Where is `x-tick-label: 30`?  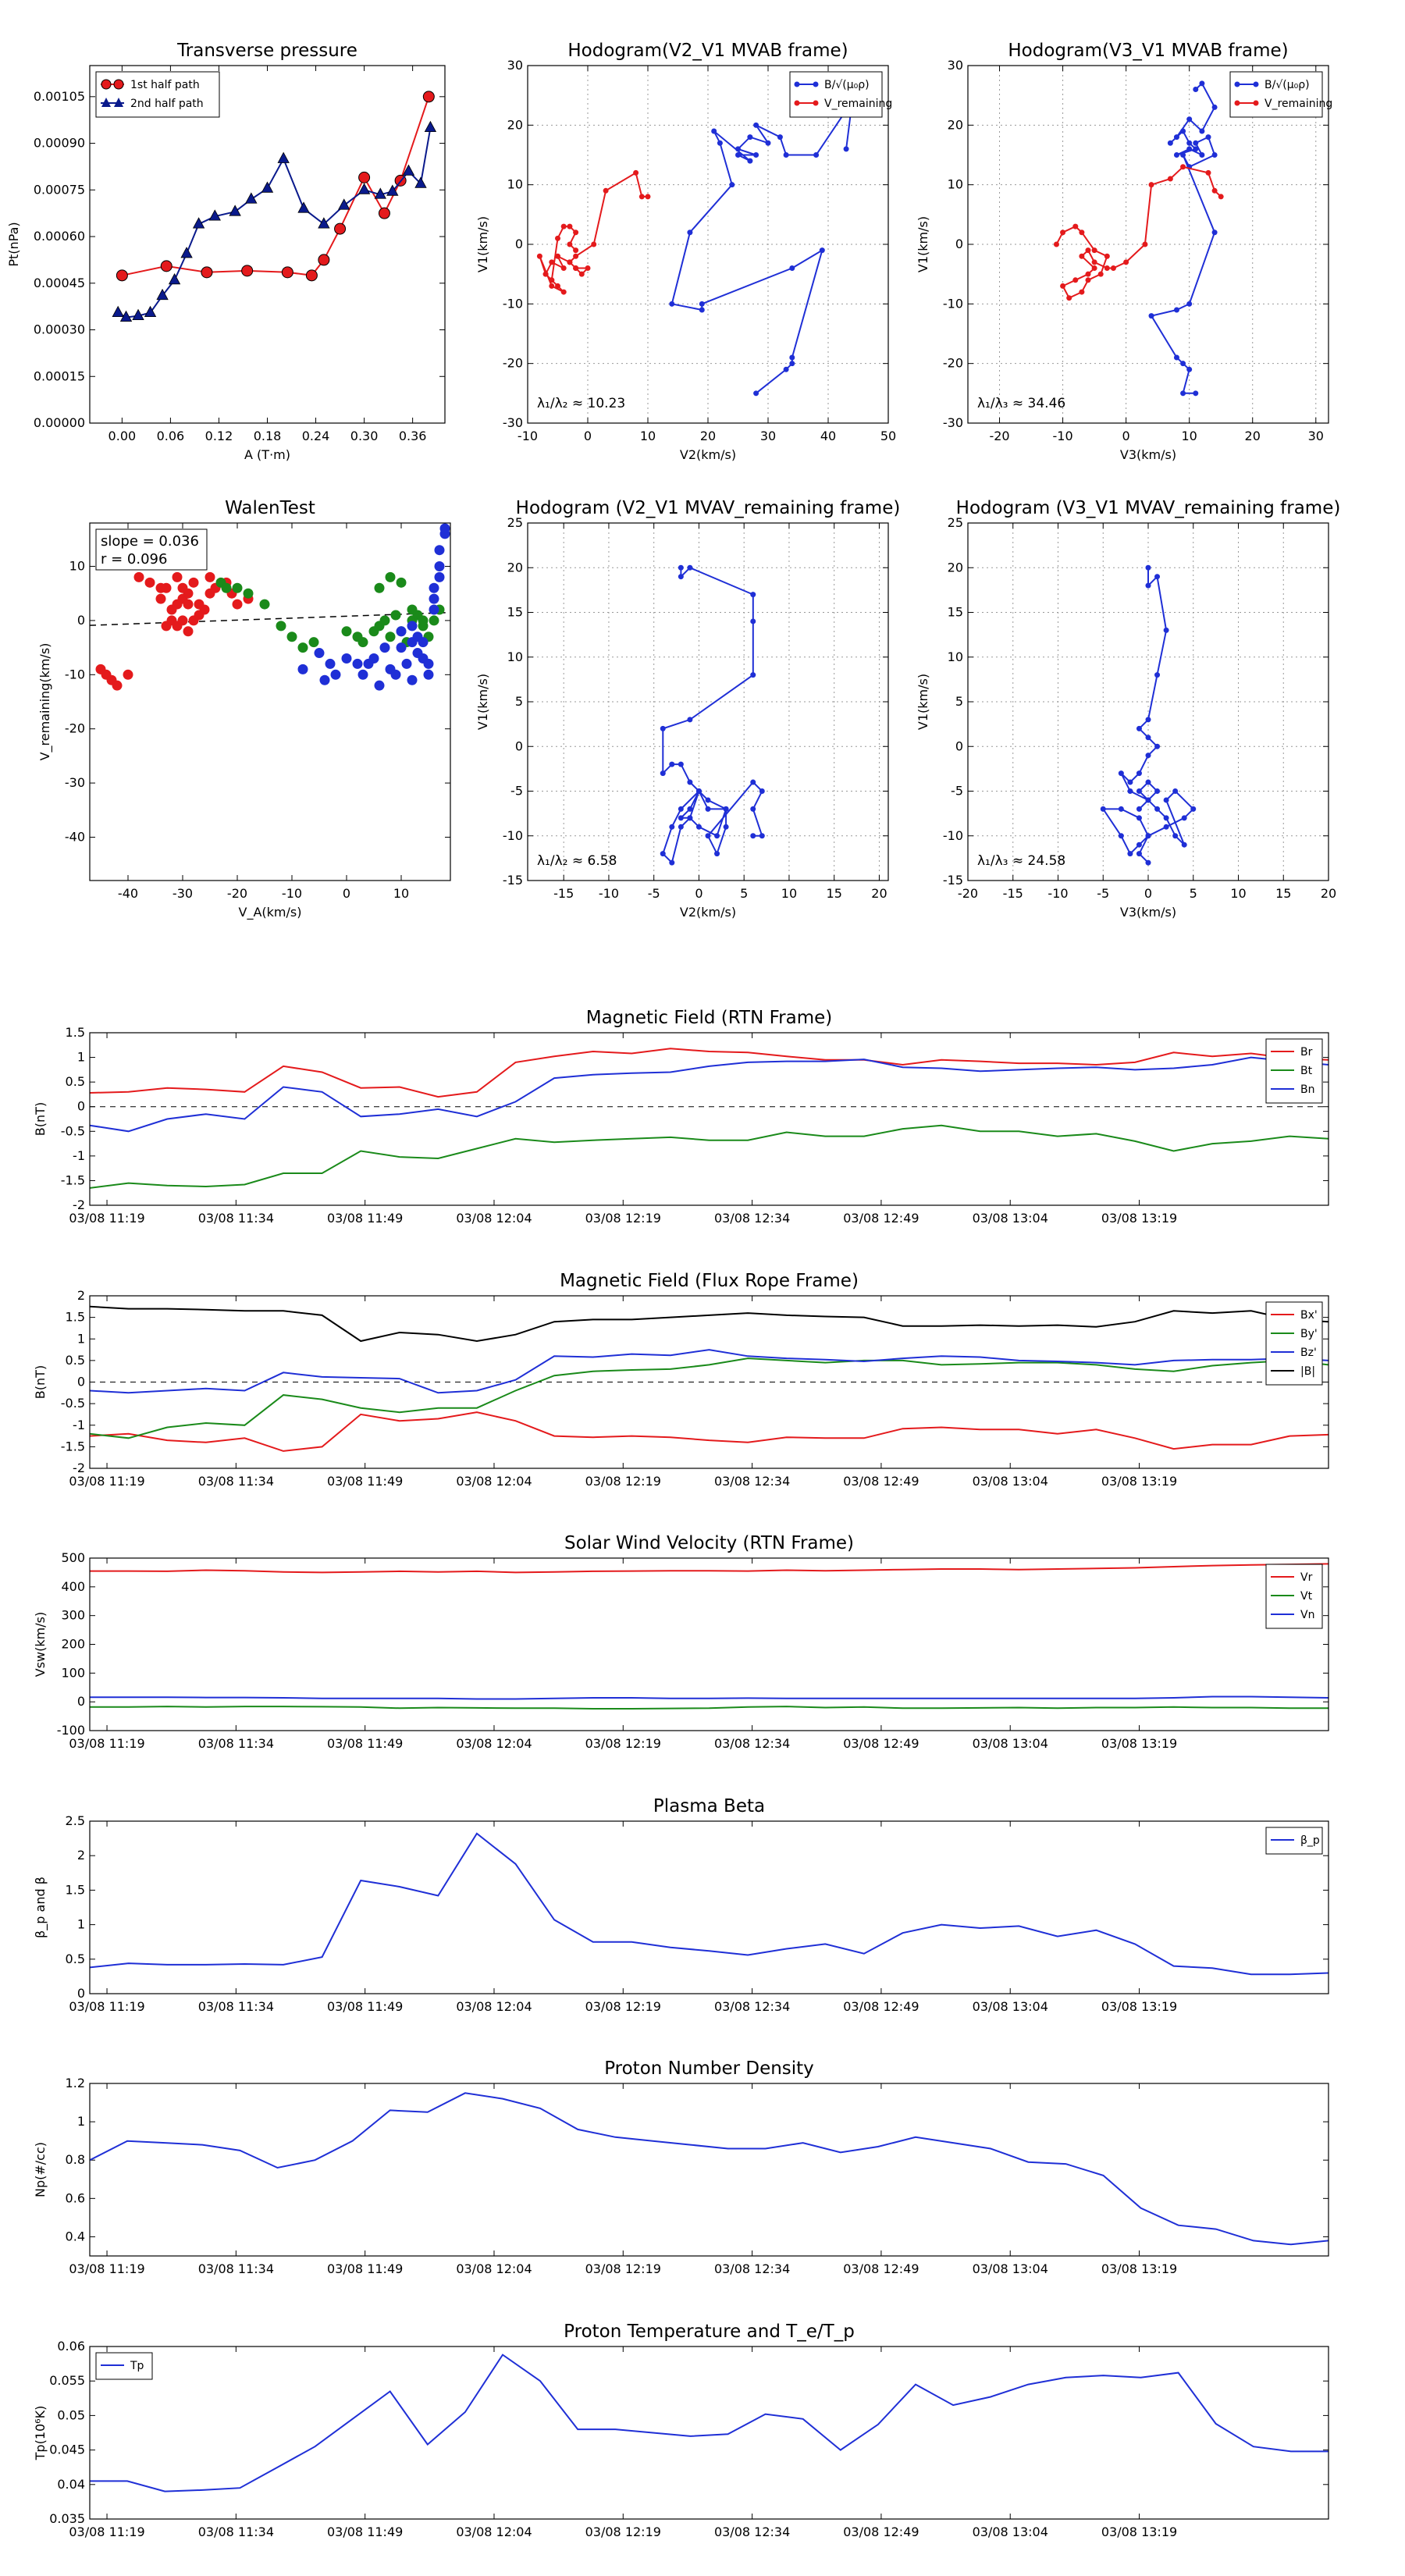 x-tick-label: 30 is located at coordinates (1316, 436).